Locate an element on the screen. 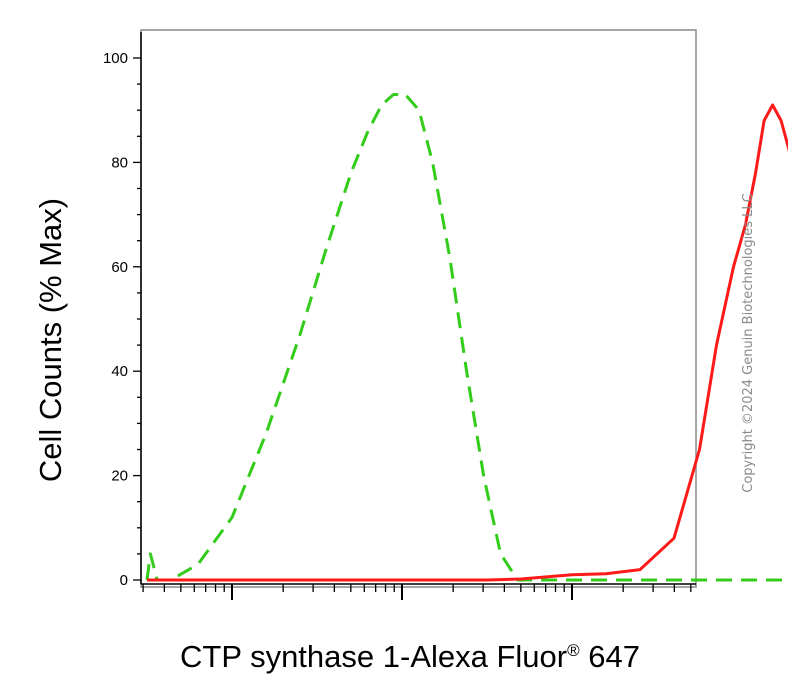  y-axis: 0 20 40 60 80 100 is located at coordinates (122, 310).